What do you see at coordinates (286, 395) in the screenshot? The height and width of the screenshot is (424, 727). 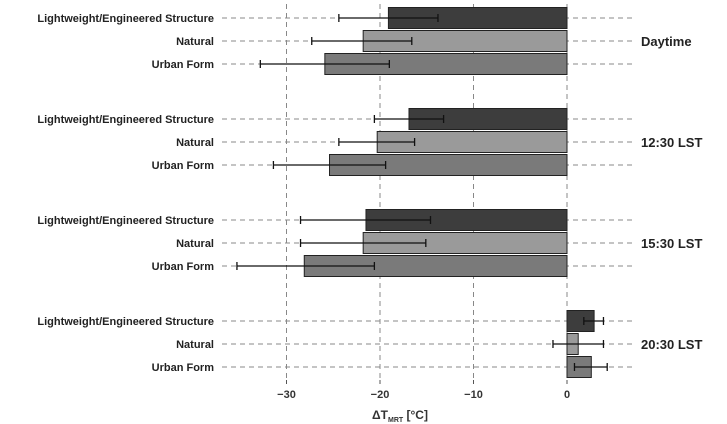 I see `x-tick-label: −30` at bounding box center [286, 395].